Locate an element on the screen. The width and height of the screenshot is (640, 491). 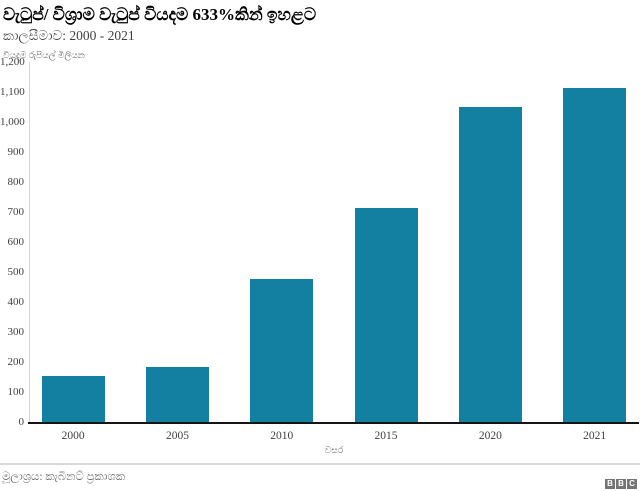
y-tick-label: 1,100 is located at coordinates (12, 92).